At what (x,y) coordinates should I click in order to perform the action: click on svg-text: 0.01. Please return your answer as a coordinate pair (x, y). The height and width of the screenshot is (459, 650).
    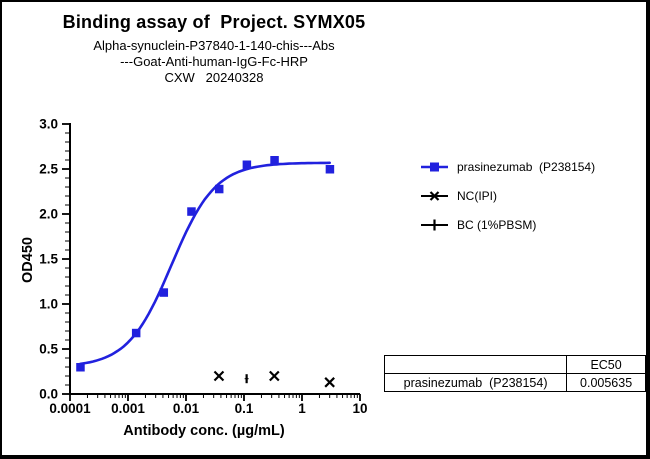
    Looking at the image, I should click on (186, 408).